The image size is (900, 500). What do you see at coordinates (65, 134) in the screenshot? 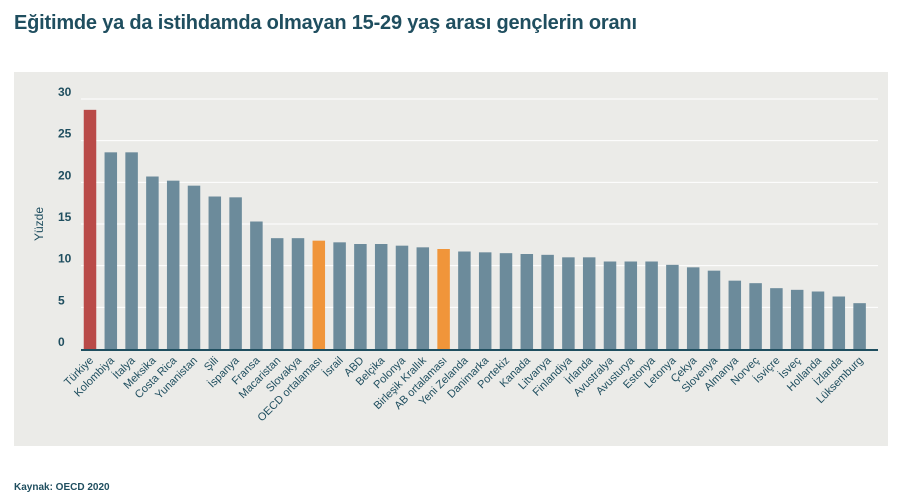
I see `y-tick-label: 25` at bounding box center [65, 134].